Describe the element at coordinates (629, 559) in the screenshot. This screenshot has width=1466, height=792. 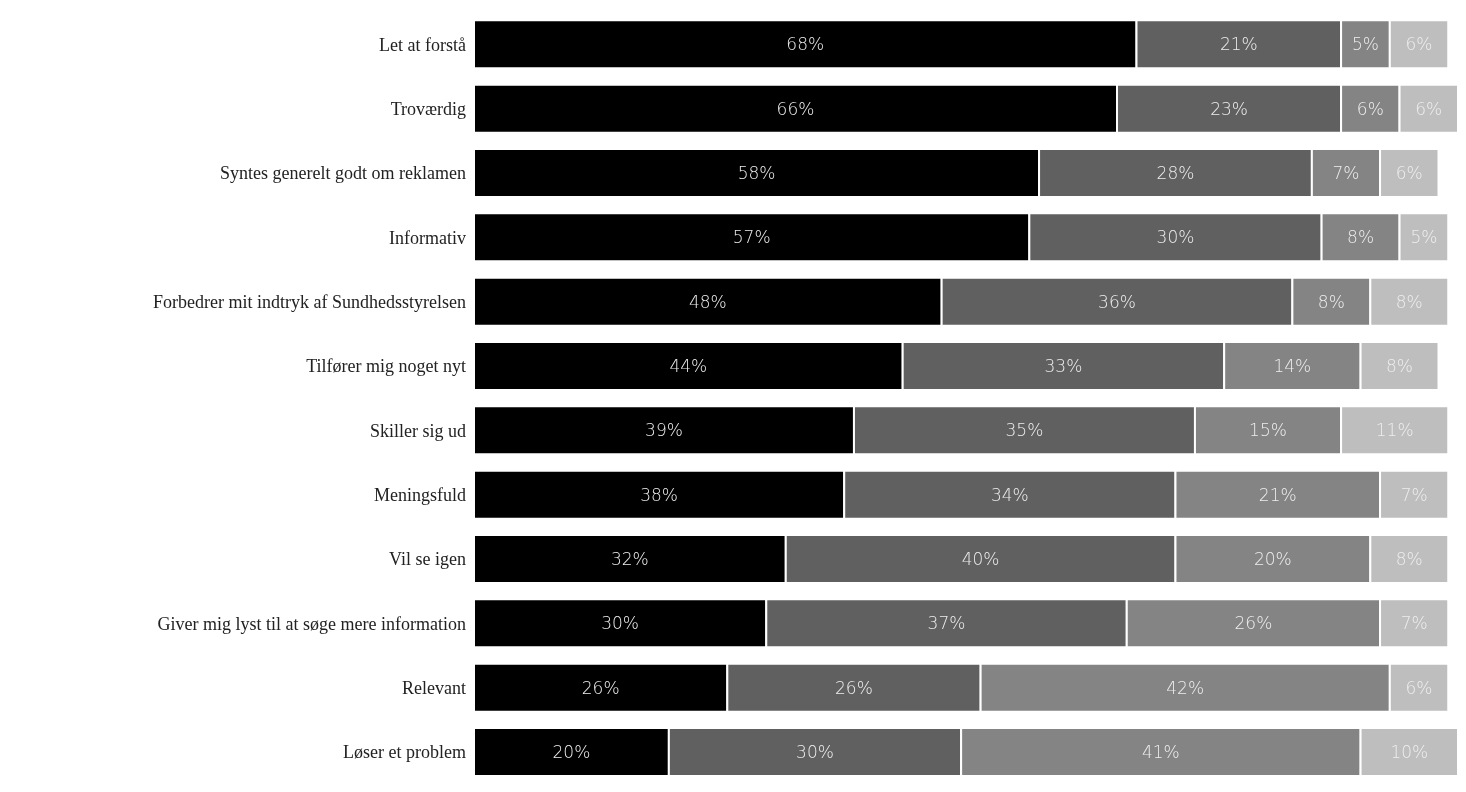
I see `data-label: 32%` at that location.